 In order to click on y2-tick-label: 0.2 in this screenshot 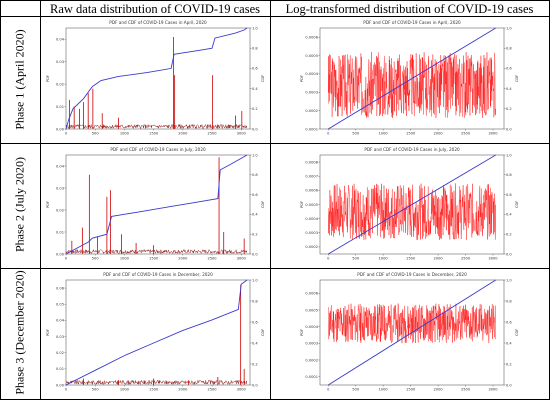, I will do `click(509, 235)`.